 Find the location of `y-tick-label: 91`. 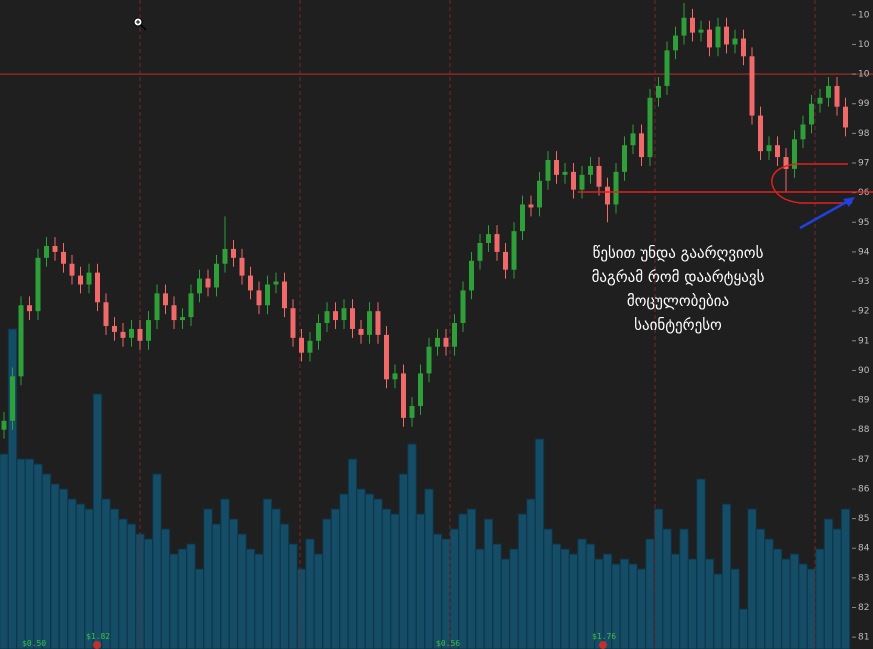

y-tick-label: 91 is located at coordinates (863, 341).